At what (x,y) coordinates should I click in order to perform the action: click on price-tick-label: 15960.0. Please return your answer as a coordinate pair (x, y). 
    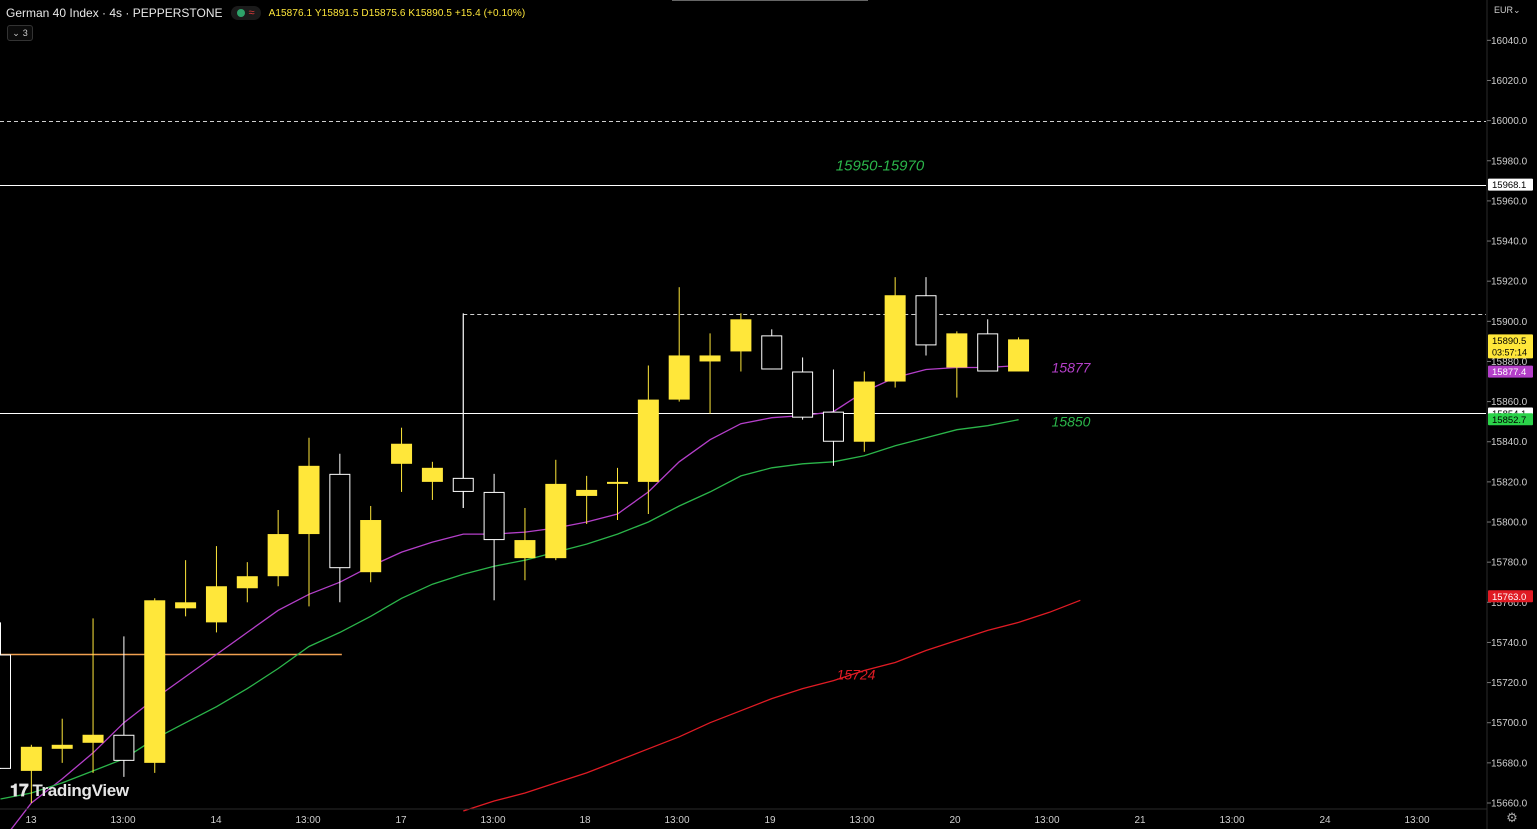
    Looking at the image, I should click on (1509, 201).